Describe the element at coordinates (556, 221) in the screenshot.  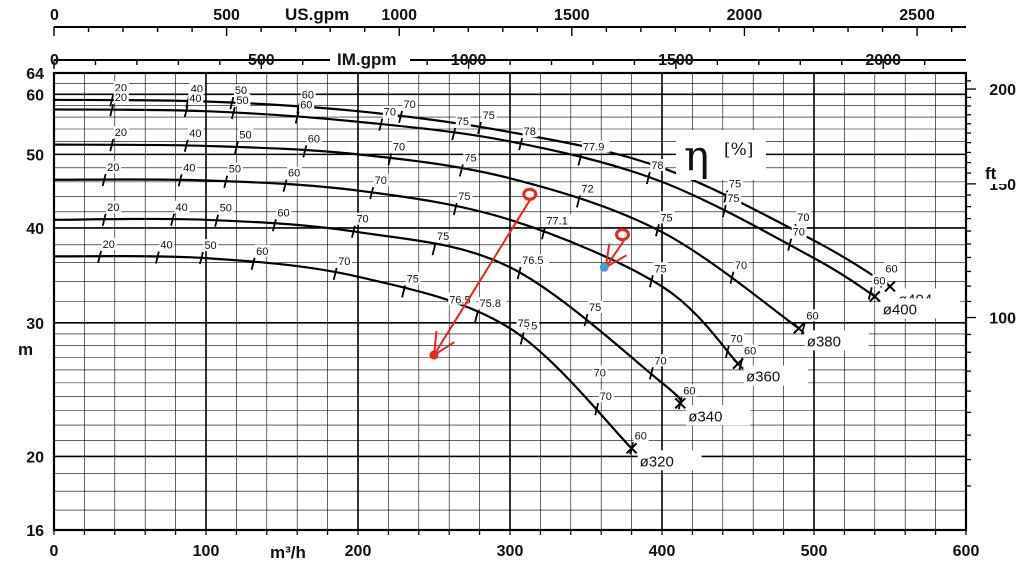
I see `efficiency-label: 77.1` at that location.